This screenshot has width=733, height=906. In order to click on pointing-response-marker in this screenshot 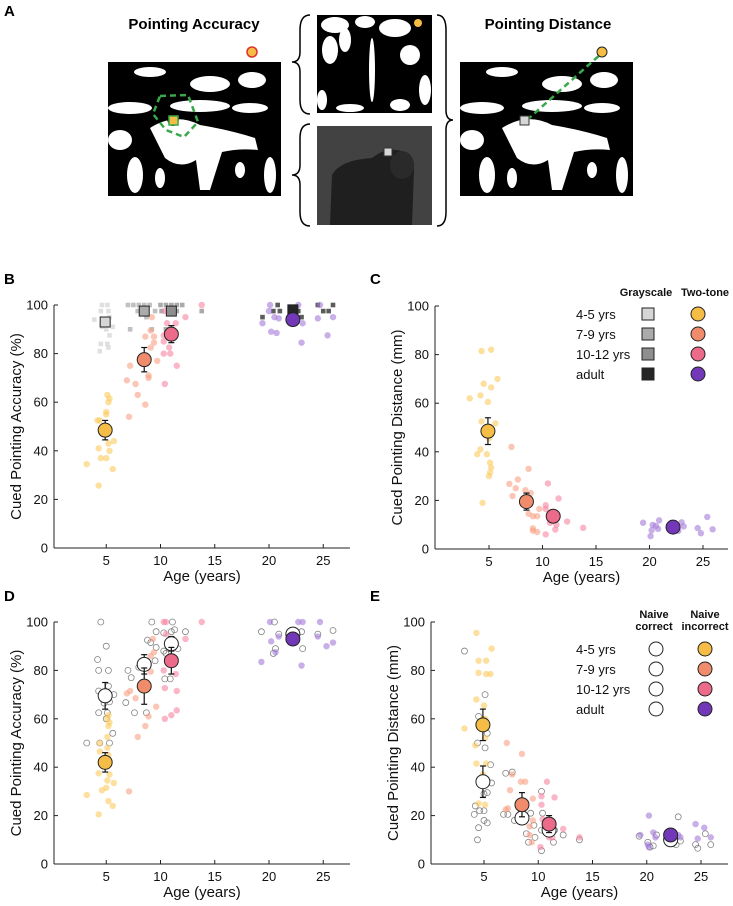, I will do `click(252, 52)`.